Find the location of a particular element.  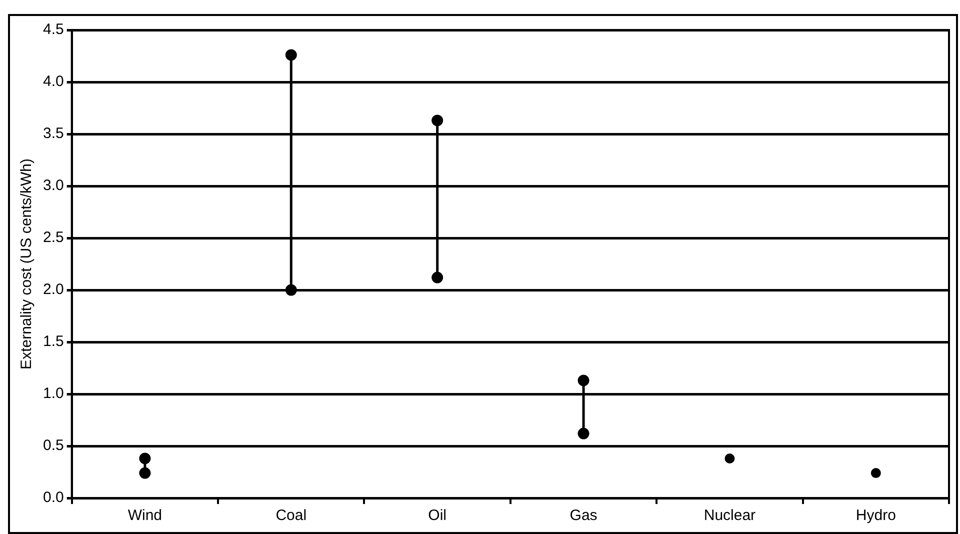

x-tick-label: Hydro is located at coordinates (876, 515).